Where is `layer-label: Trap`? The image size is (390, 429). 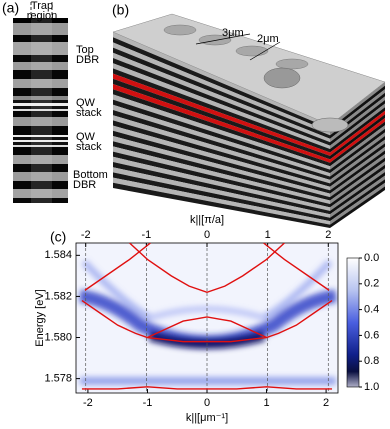 layer-label: Trap is located at coordinates (42, 6).